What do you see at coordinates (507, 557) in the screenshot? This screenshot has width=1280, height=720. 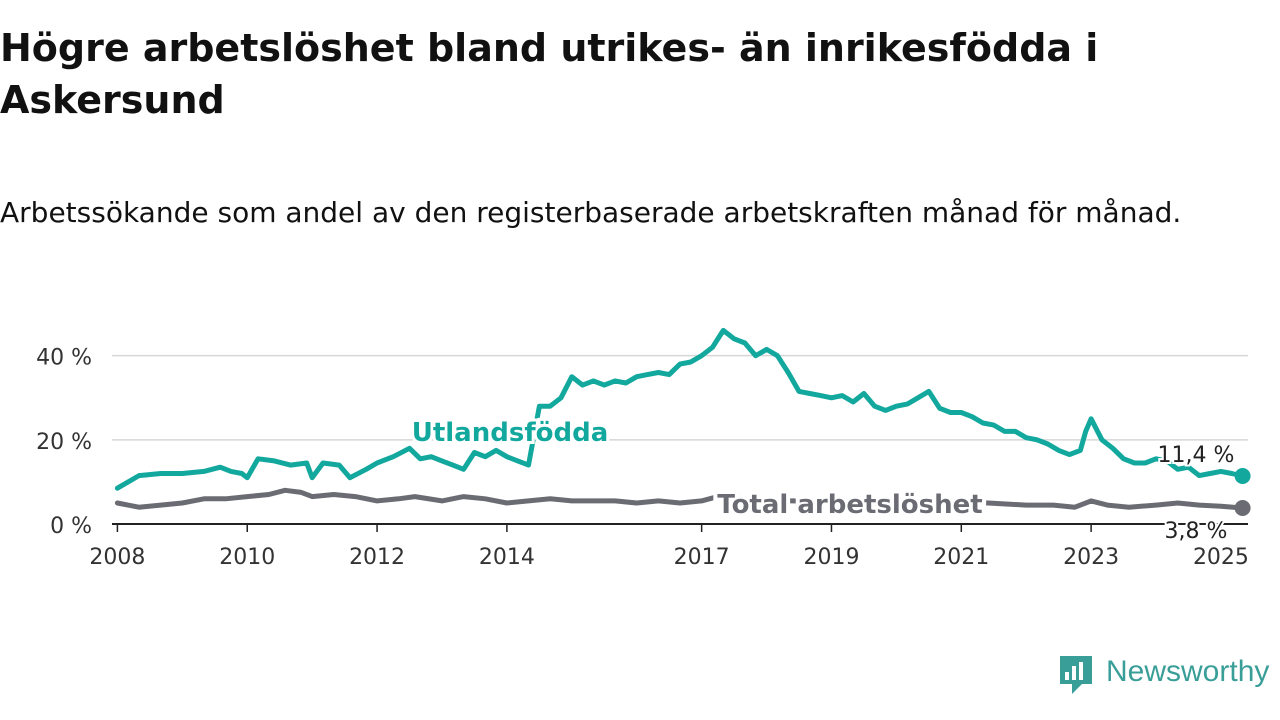 I see `x-tick-label: 2014` at bounding box center [507, 557].